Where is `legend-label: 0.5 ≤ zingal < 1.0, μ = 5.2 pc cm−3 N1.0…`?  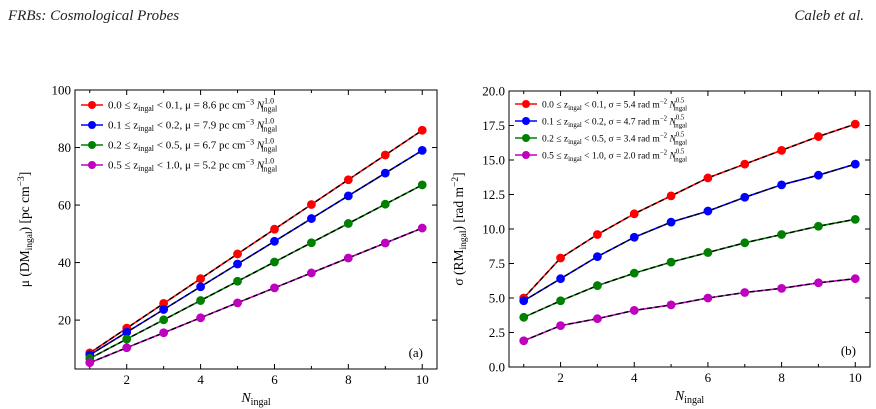 legend-label: 0.5 ≤ zingal < 1.0, μ = 5.2 pc cm−3 N1.0… is located at coordinates (193, 165).